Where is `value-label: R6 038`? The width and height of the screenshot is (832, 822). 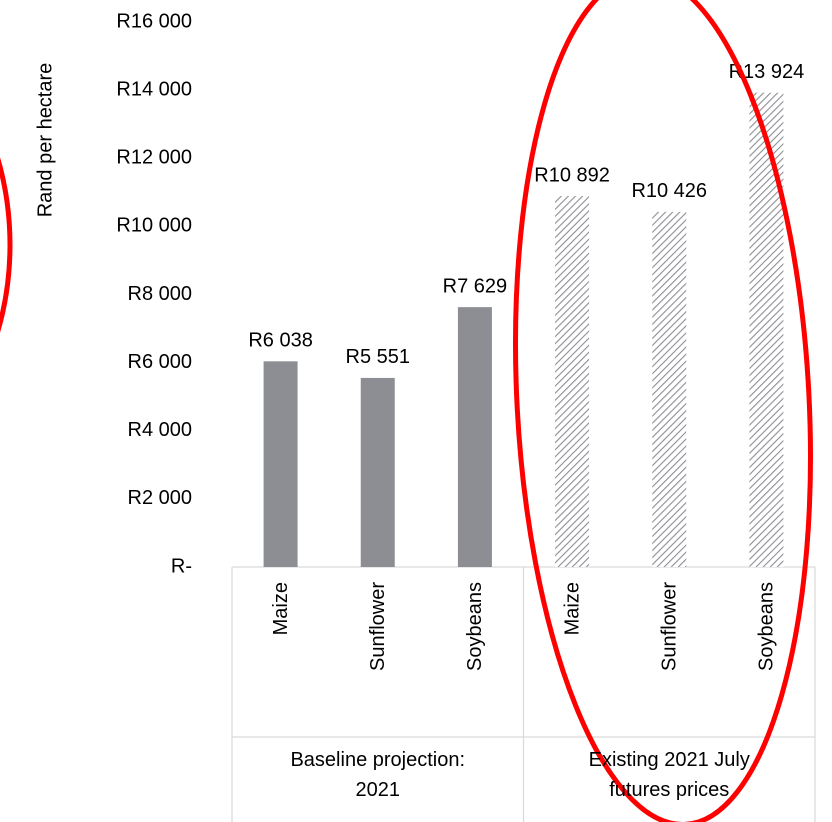
value-label: R6 038 is located at coordinates (280, 341).